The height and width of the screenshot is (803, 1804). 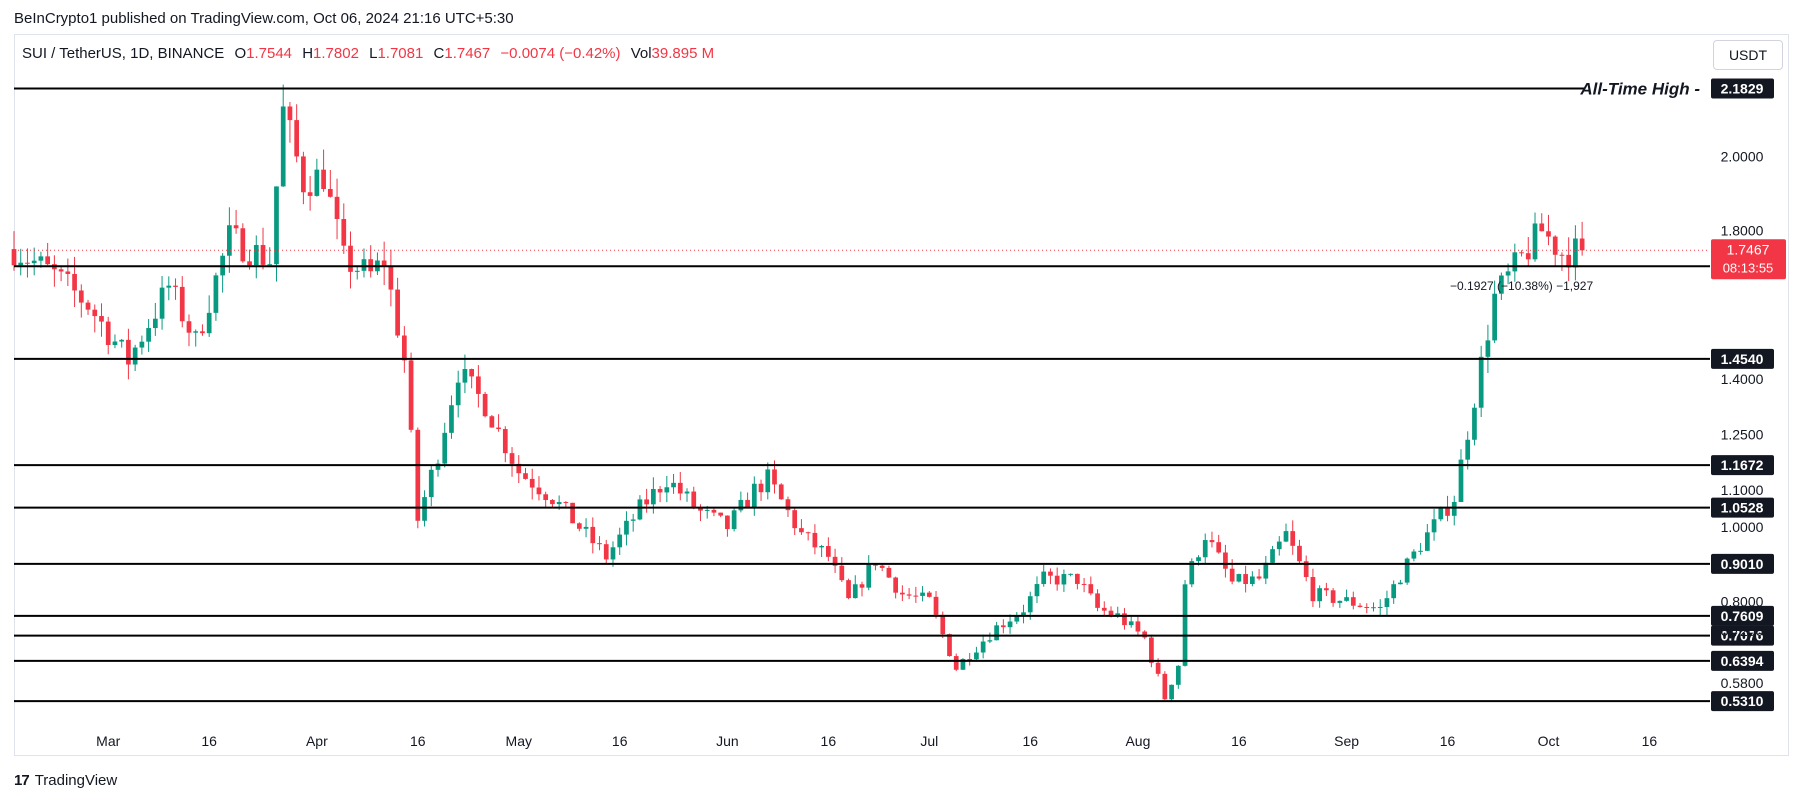 What do you see at coordinates (829, 741) in the screenshot?
I see `x-tick-2024-06-16: 16` at bounding box center [829, 741].